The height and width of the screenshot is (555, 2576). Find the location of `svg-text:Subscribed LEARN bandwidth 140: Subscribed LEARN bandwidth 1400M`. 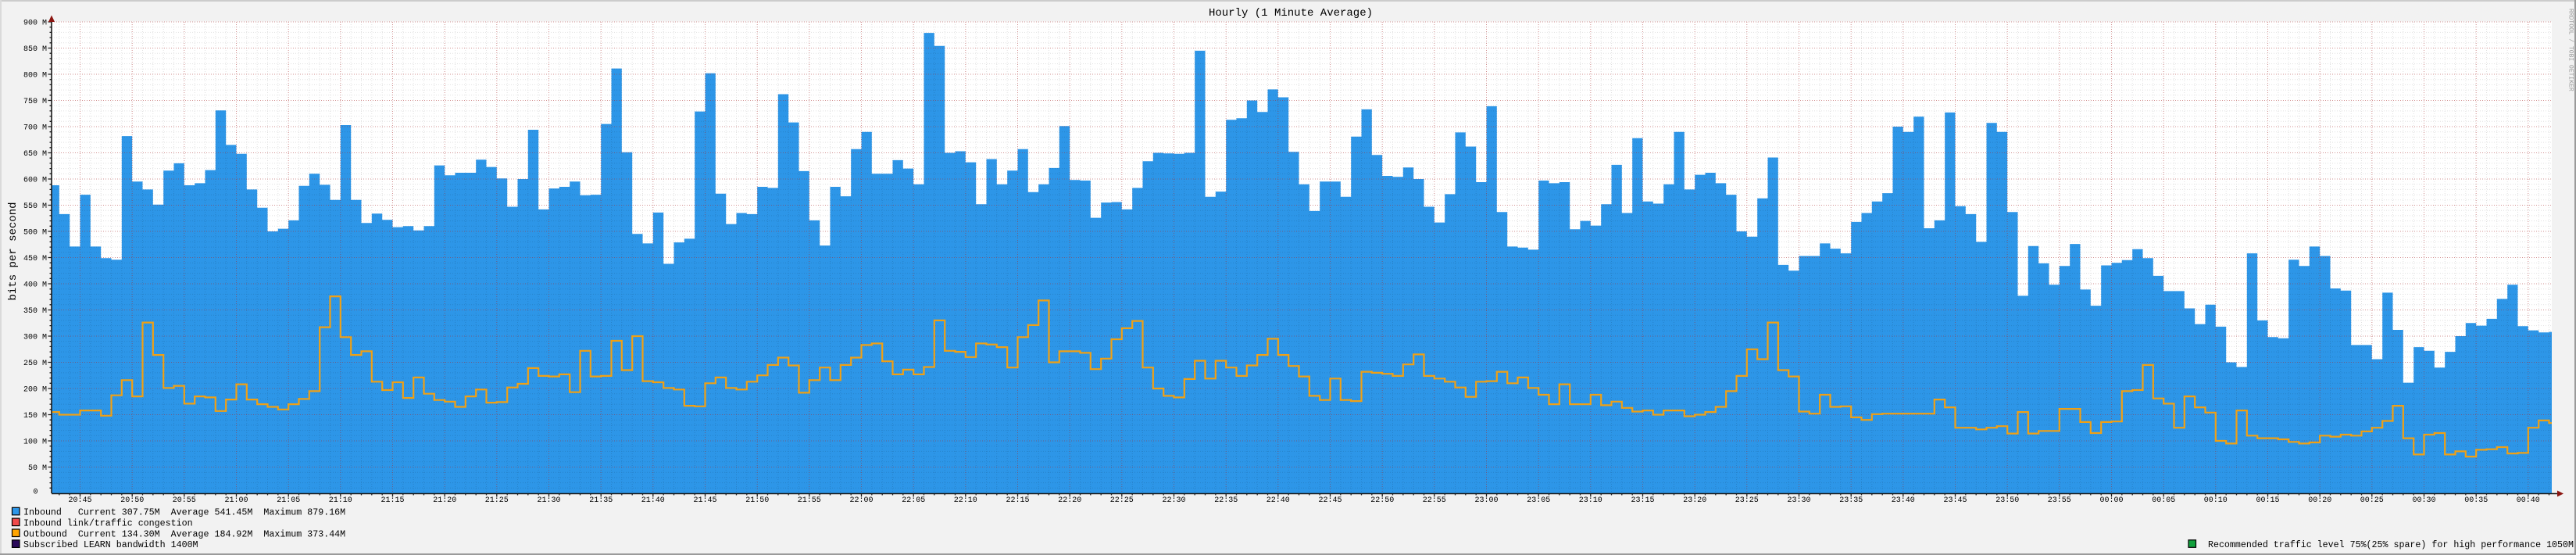

svg-text:Subscribed LEARN bandwidth 140: Subscribed LEARN bandwidth 1400M is located at coordinates (110, 545).